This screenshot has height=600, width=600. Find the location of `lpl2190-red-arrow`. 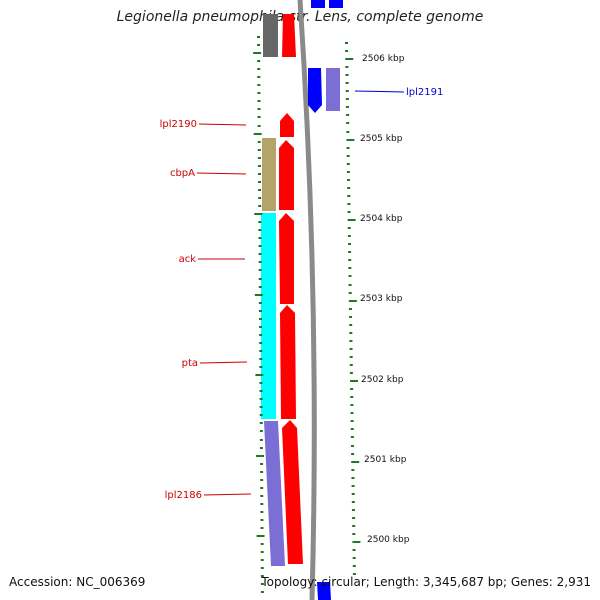

lpl2190-red-arrow is located at coordinates (287, 125).